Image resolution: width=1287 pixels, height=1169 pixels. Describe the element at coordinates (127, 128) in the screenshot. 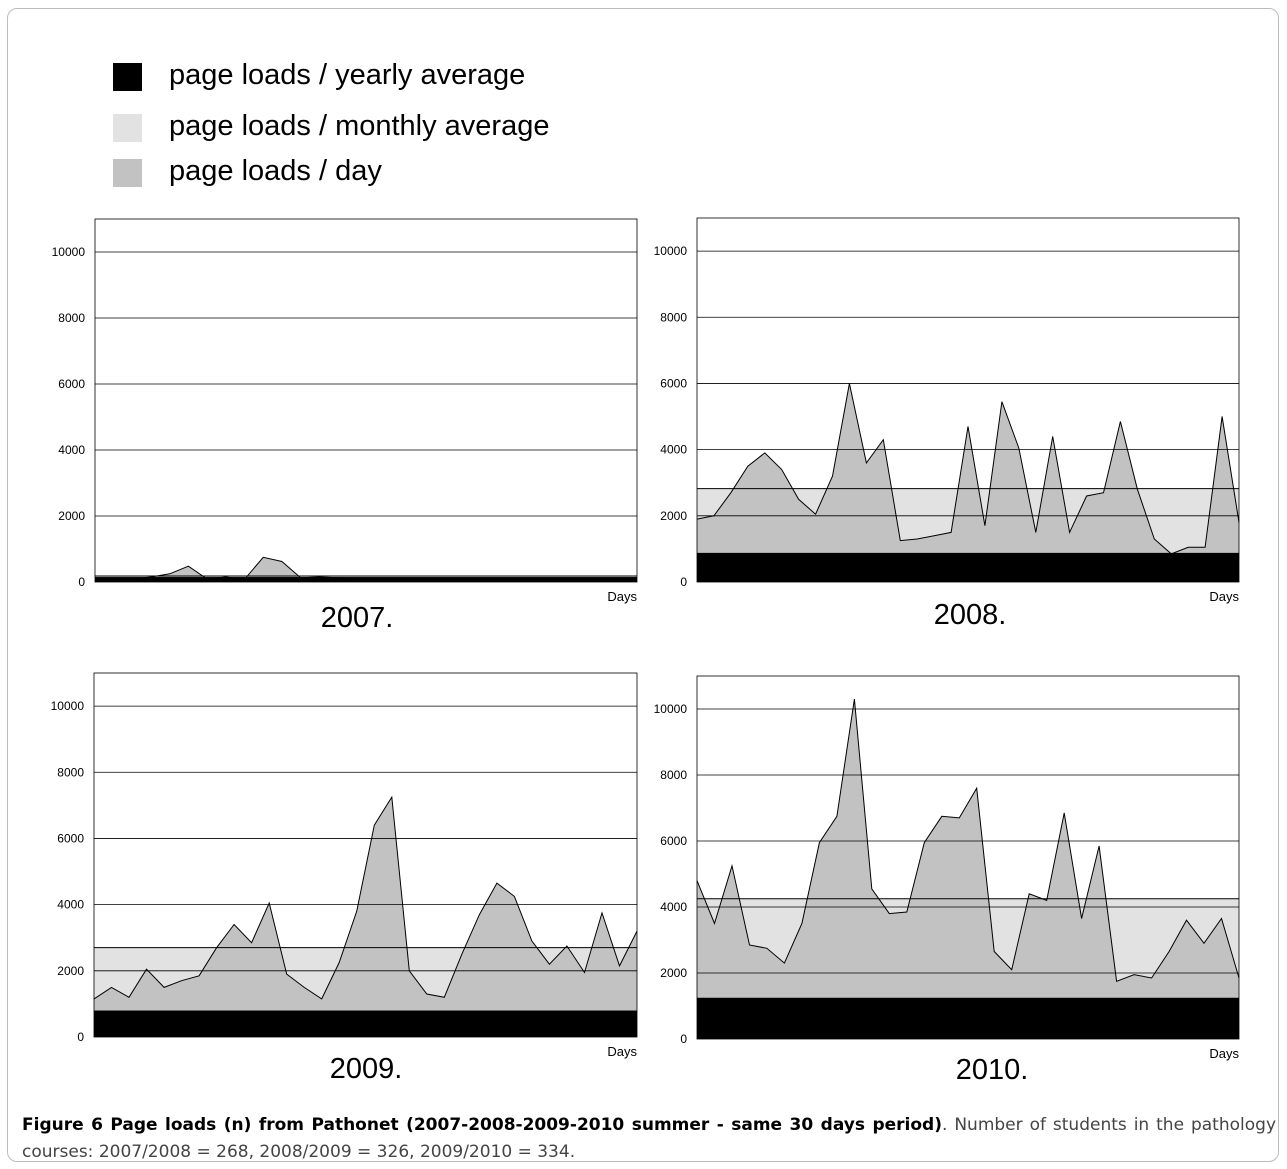

I see `legend-swatch-monthly` at that location.